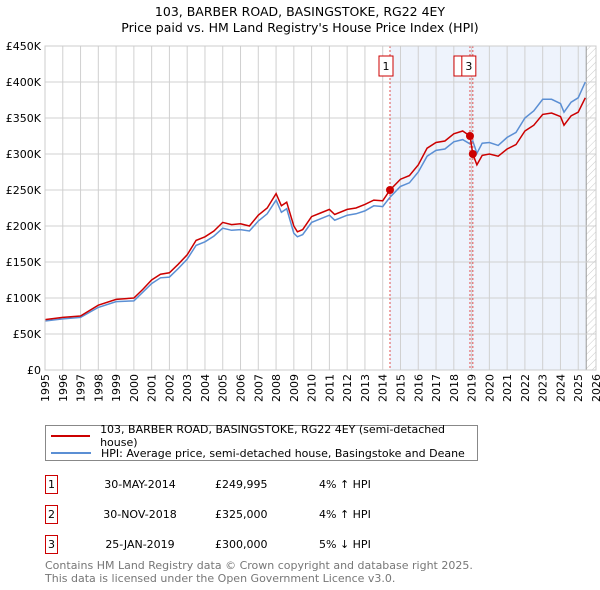 Image resolution: width=600 pixels, height=590 pixels. I want to click on transaction-number: 1, so click(51, 484).